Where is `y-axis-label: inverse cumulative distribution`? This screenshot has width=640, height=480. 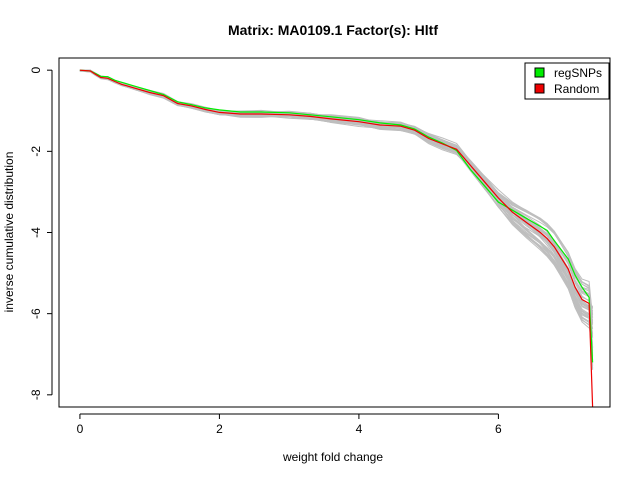
y-axis-label: inverse cumulative distribution is located at coordinates (9, 232).